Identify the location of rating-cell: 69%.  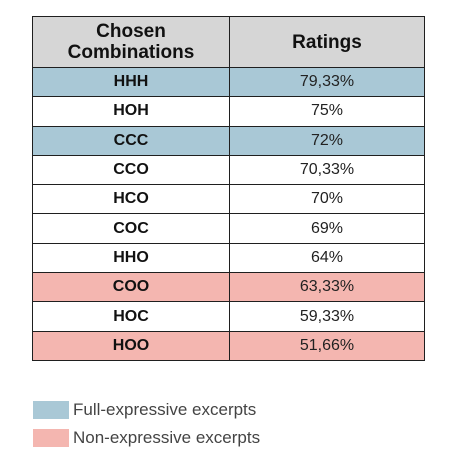
(327, 228).